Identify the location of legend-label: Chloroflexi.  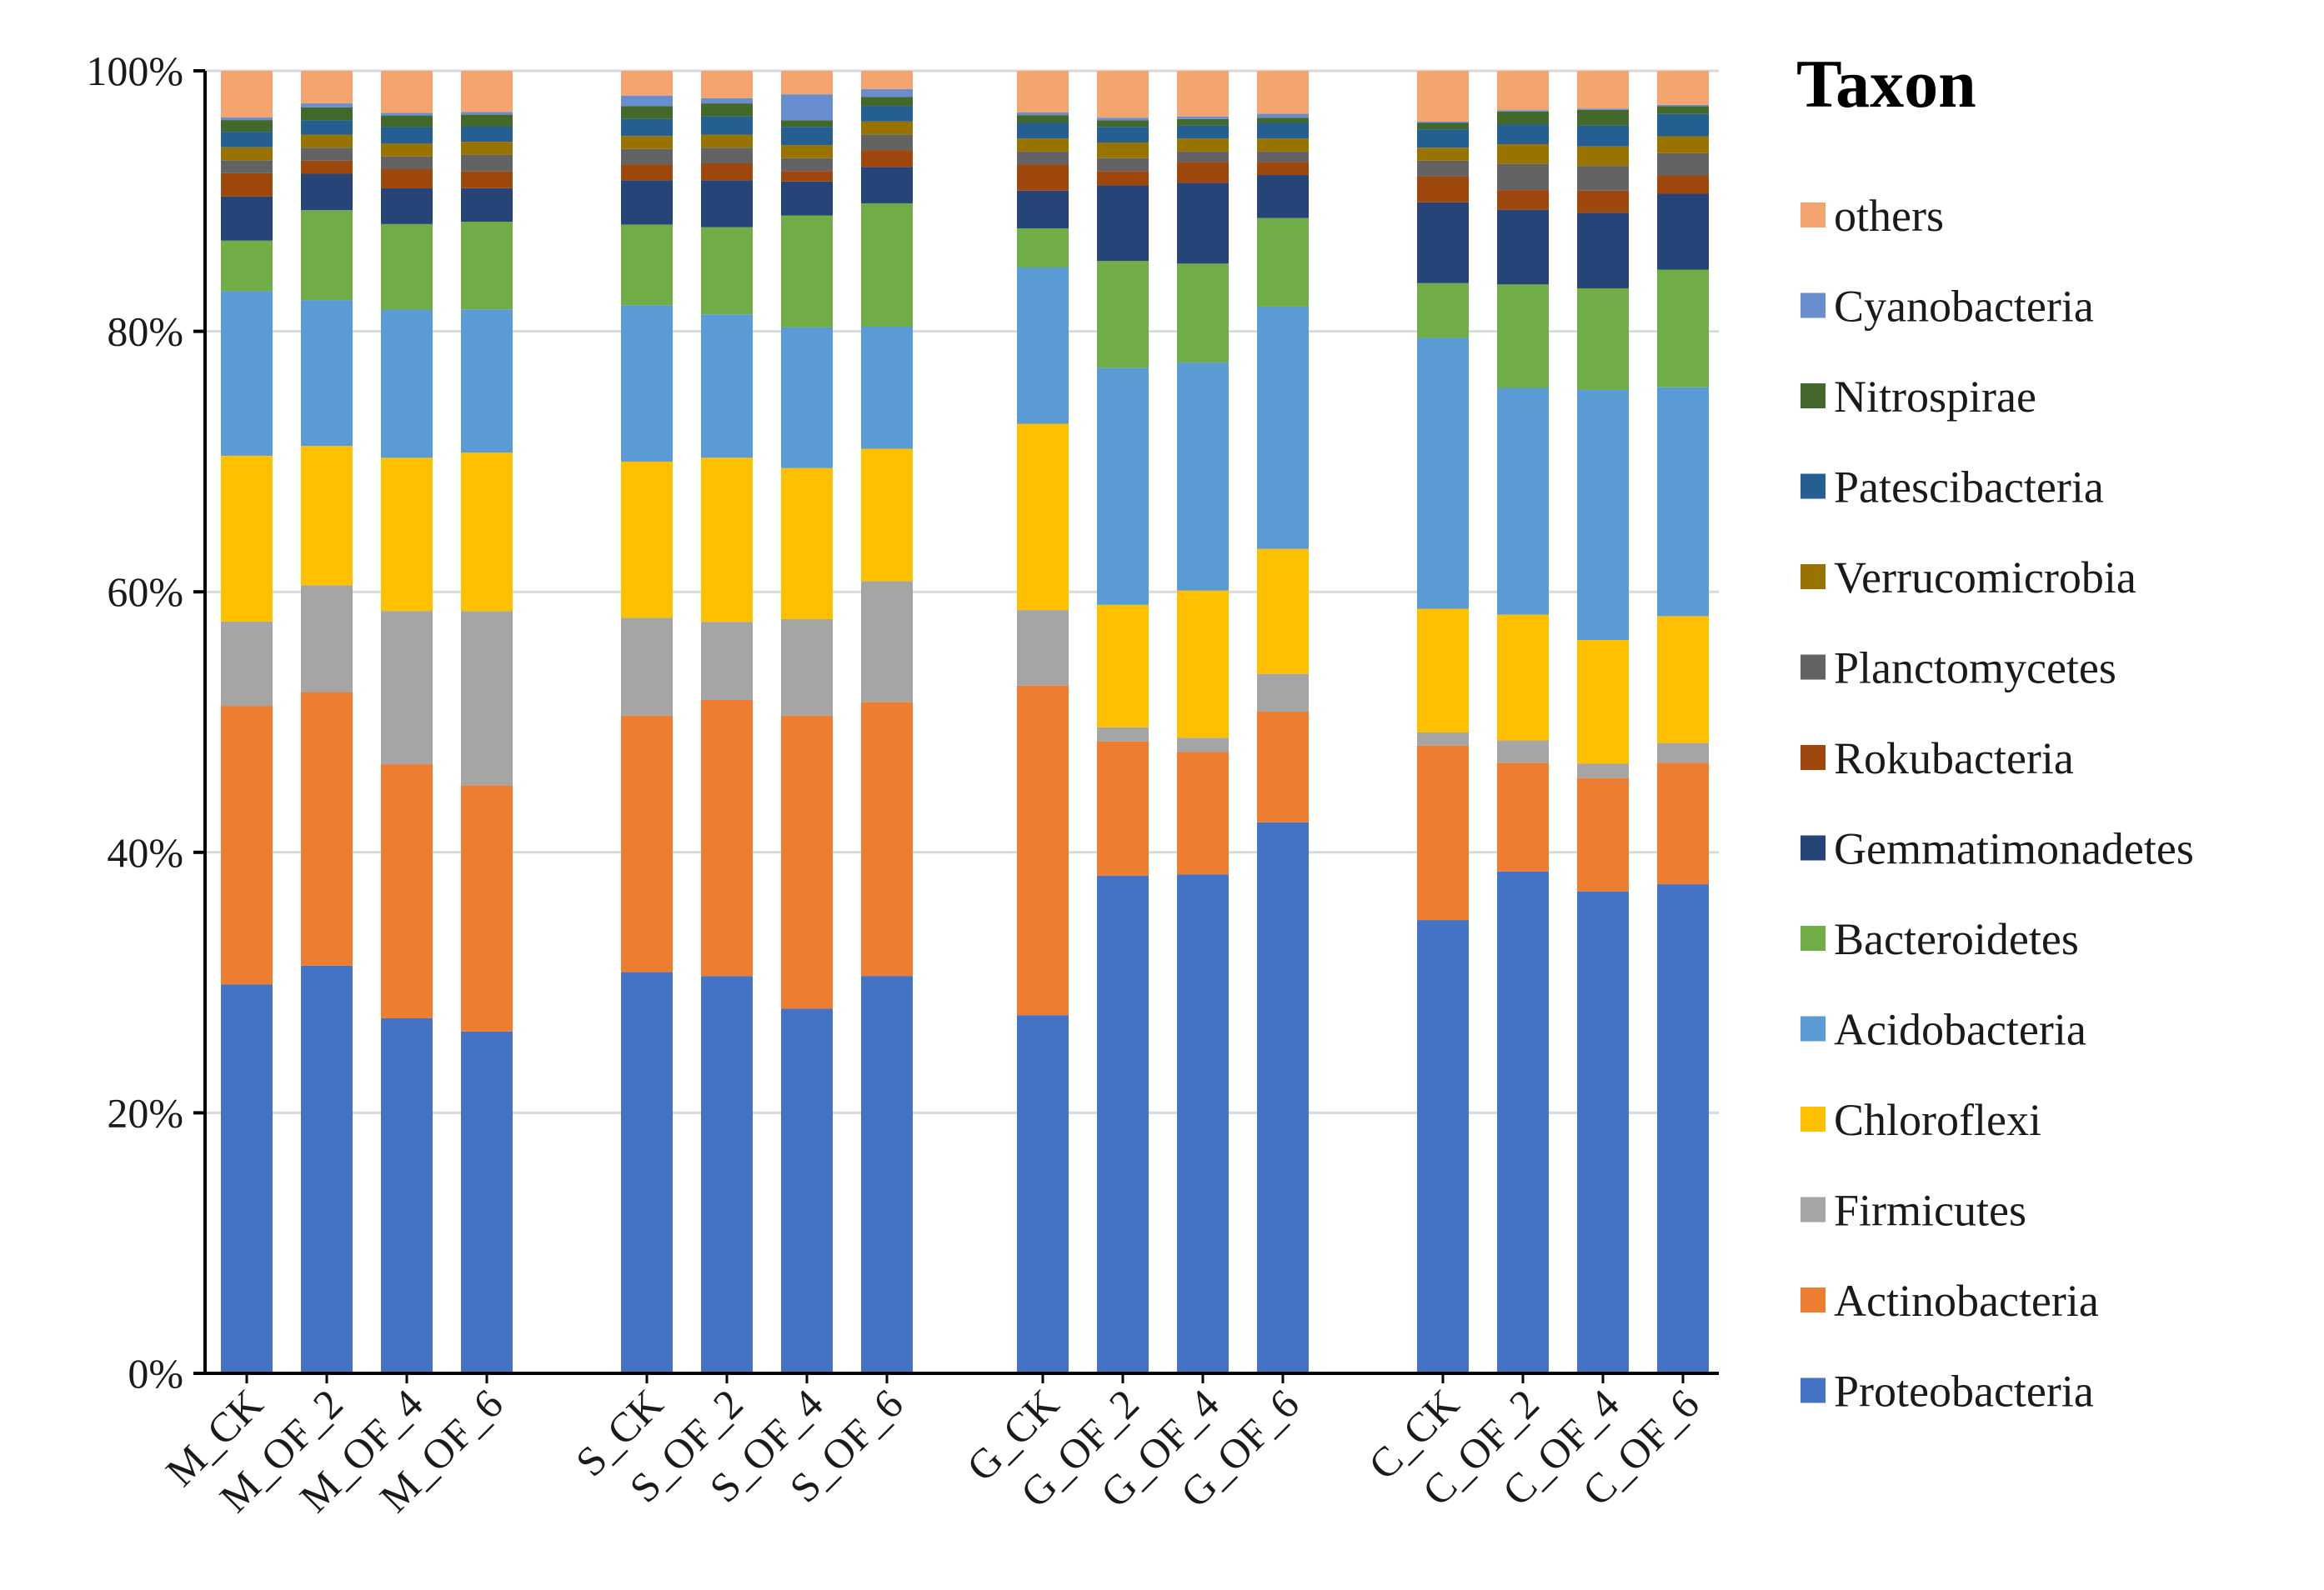
(1938, 1120).